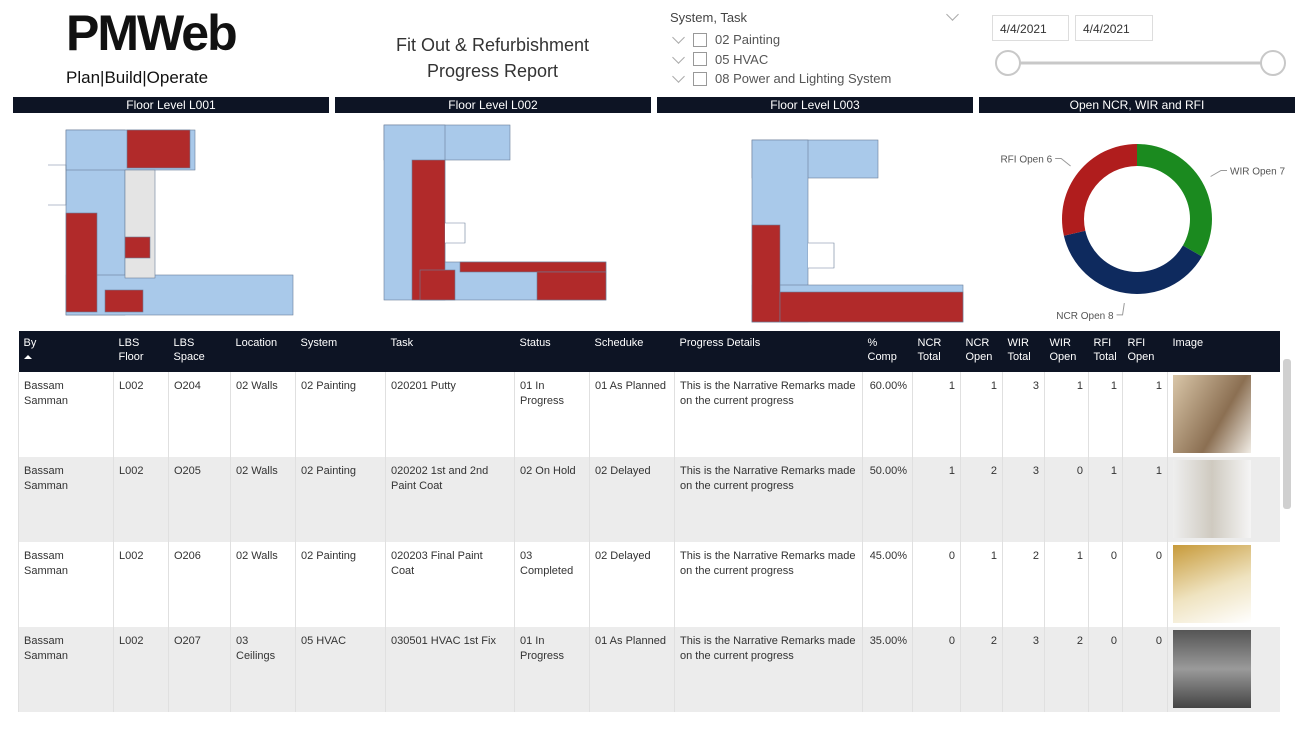  What do you see at coordinates (1140, 64) in the screenshot?
I see `date-slider` at bounding box center [1140, 64].